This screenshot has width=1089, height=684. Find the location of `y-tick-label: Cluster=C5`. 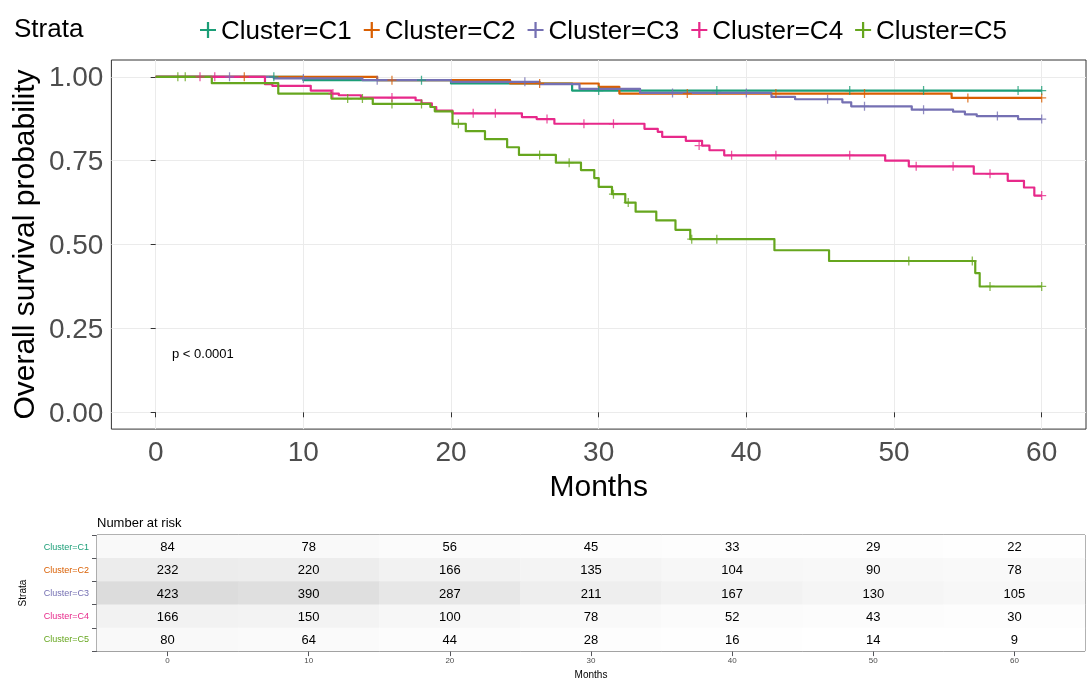

y-tick-label: Cluster=C5 is located at coordinates (66, 639).